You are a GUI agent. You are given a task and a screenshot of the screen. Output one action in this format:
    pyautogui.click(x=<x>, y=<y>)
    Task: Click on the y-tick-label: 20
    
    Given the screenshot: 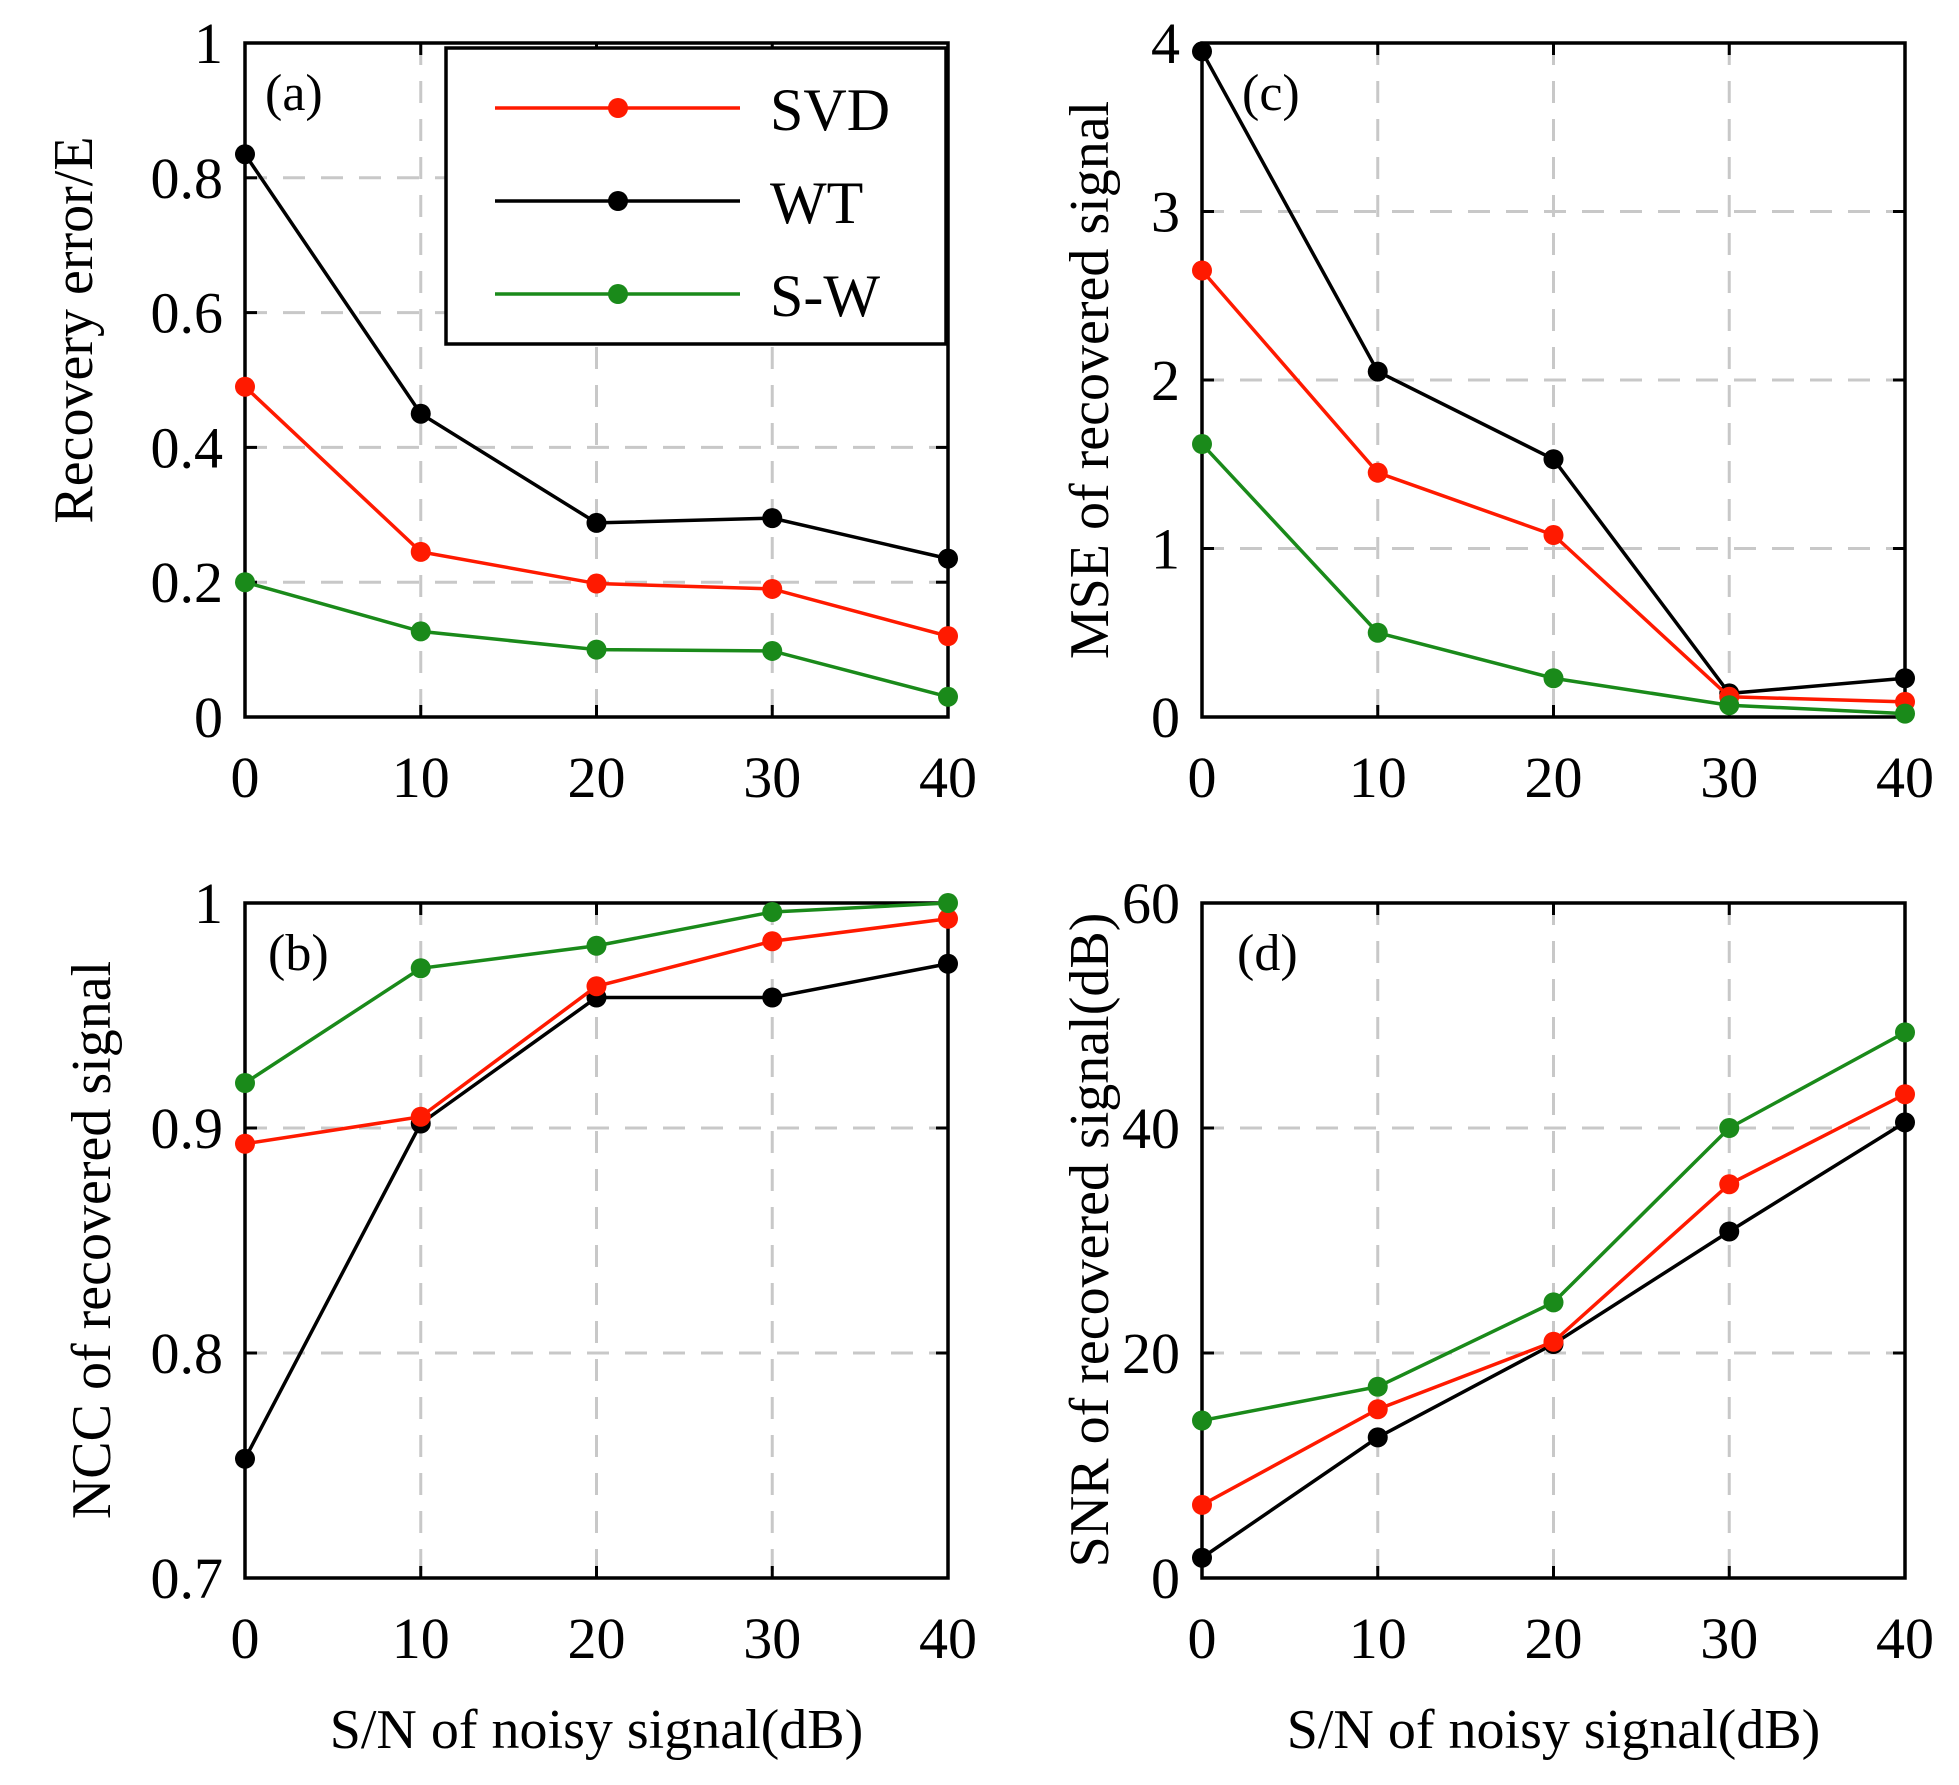 What is the action you would take?
    pyautogui.click(x=1151, y=1353)
    